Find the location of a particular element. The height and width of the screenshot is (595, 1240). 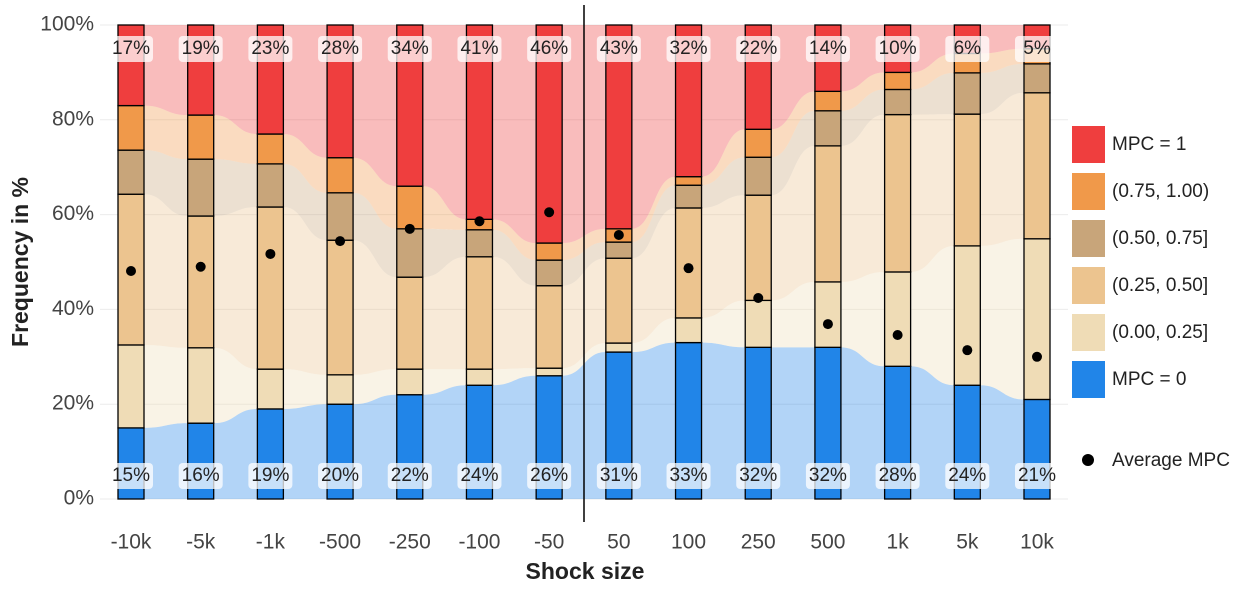

legend-label: MPC = 1 is located at coordinates (1149, 144).